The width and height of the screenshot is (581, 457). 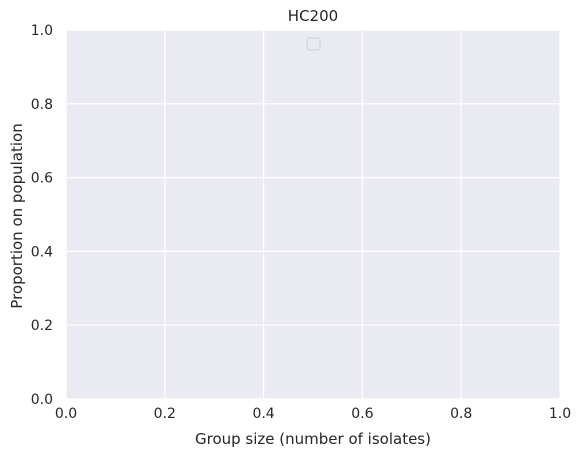 I want to click on x-tick-label: 0.0, so click(x=66, y=414).